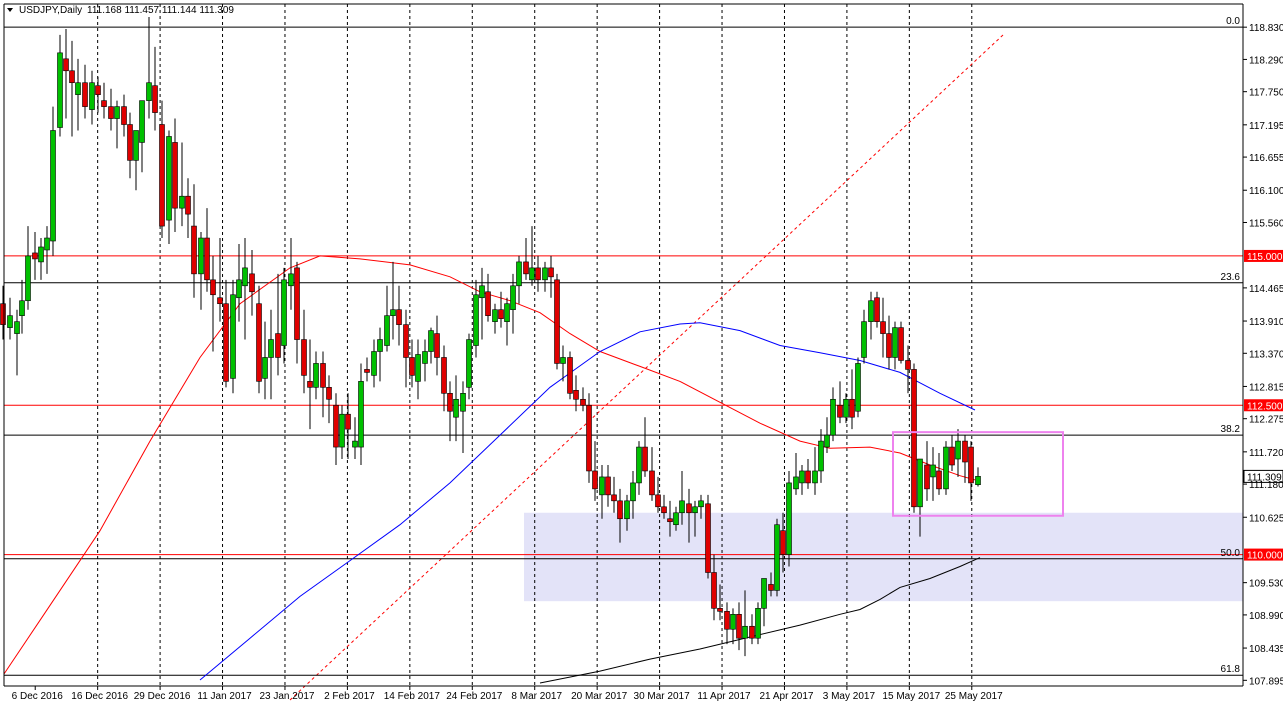 The image size is (1283, 708). What do you see at coordinates (1266, 322) in the screenshot?
I see `y-tick-label: 113.910` at bounding box center [1266, 322].